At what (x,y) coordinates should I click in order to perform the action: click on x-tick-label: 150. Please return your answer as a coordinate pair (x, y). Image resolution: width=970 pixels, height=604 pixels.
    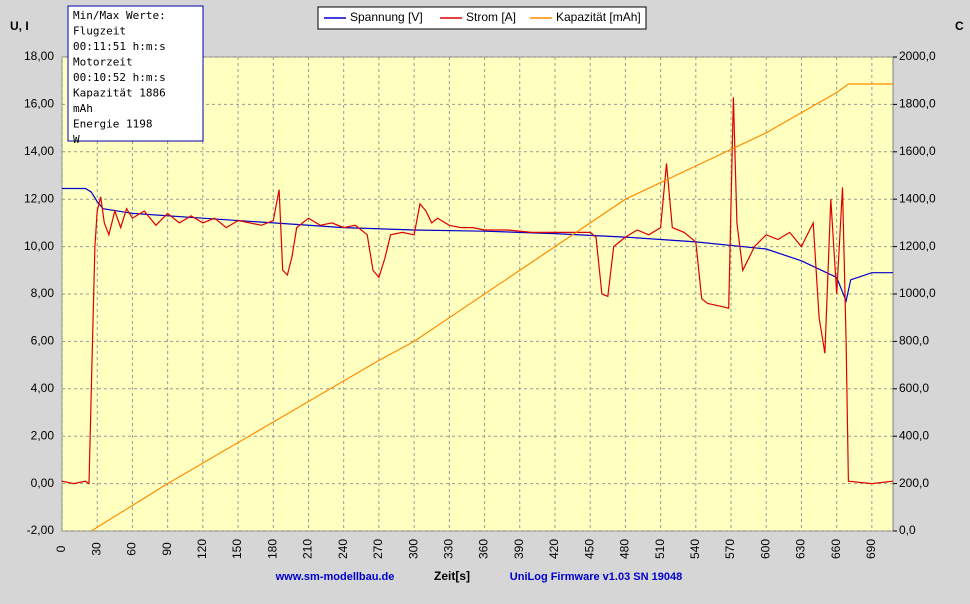
    Looking at the image, I should click on (237, 549).